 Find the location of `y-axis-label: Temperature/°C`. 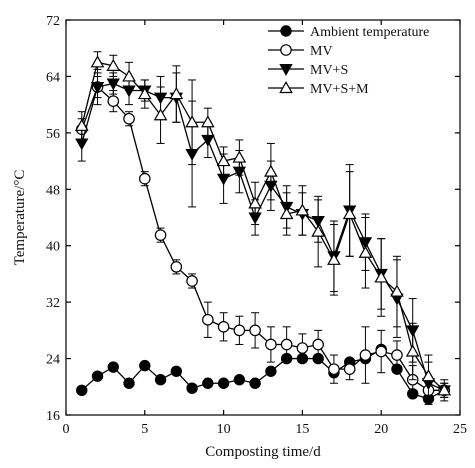

y-axis-label: Temperature/°C is located at coordinates (20, 218).